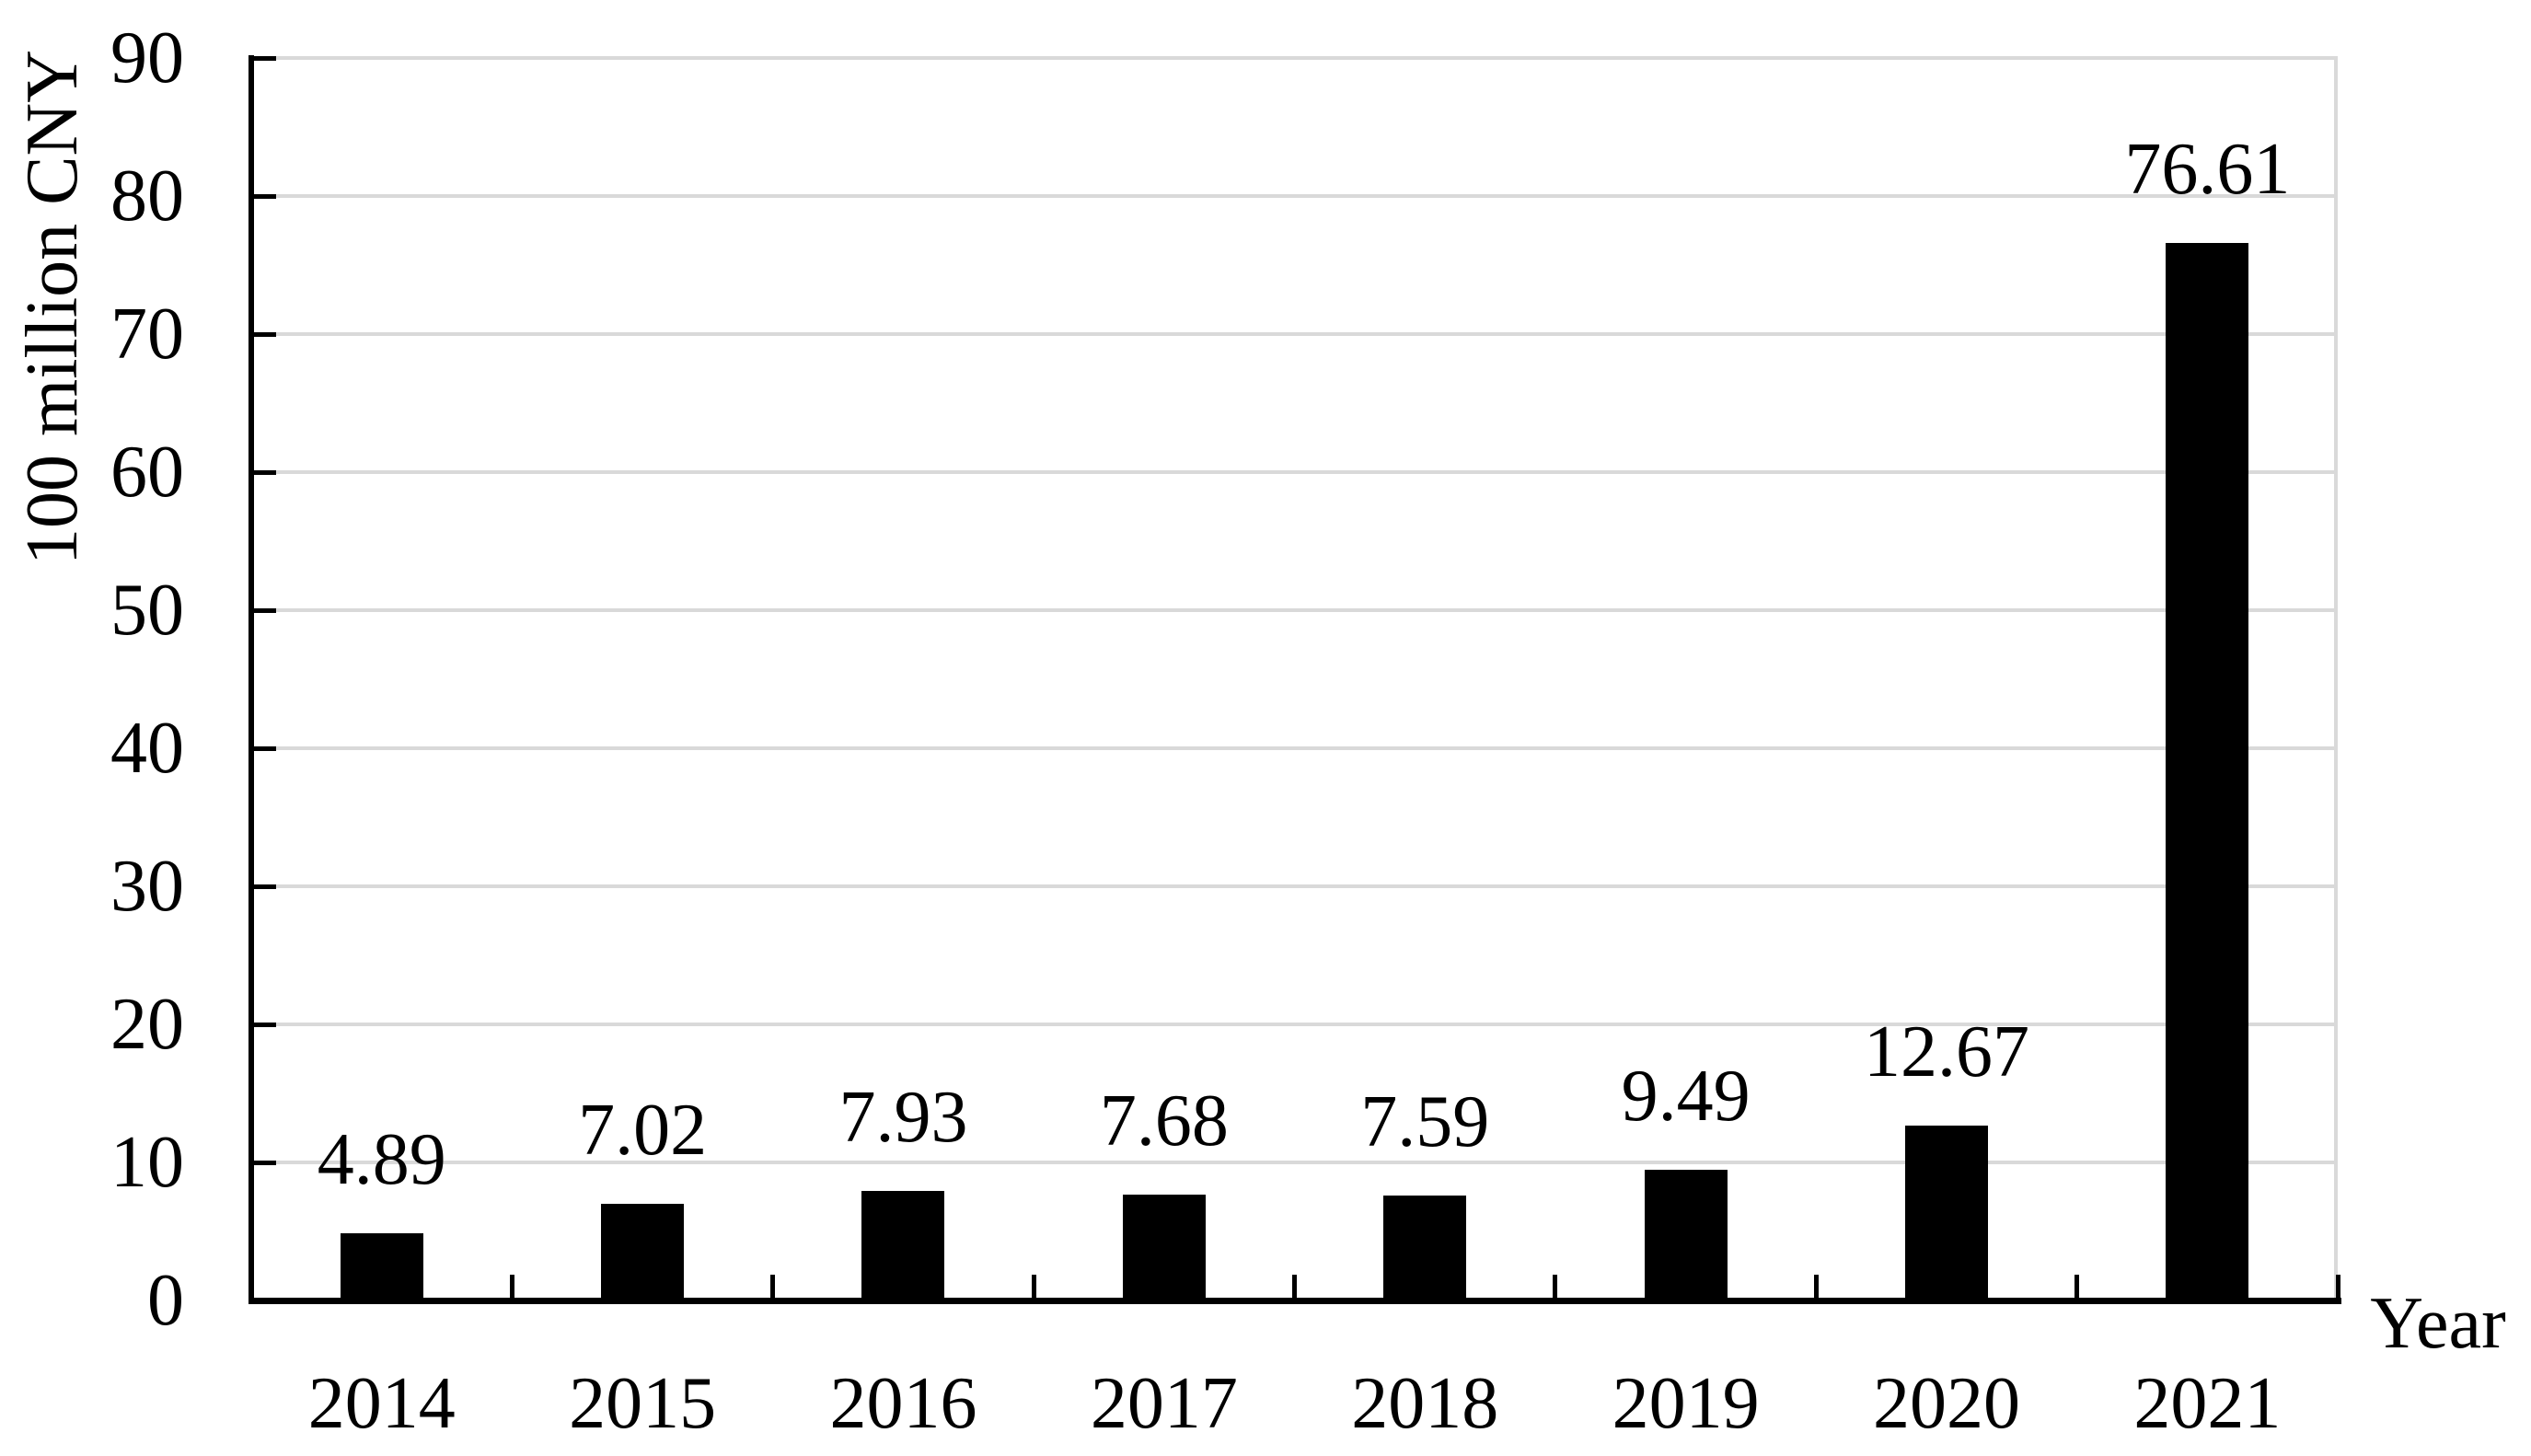 The width and height of the screenshot is (2531, 1456). I want to click on category-cell-2017: 7.68, so click(1164, 679).